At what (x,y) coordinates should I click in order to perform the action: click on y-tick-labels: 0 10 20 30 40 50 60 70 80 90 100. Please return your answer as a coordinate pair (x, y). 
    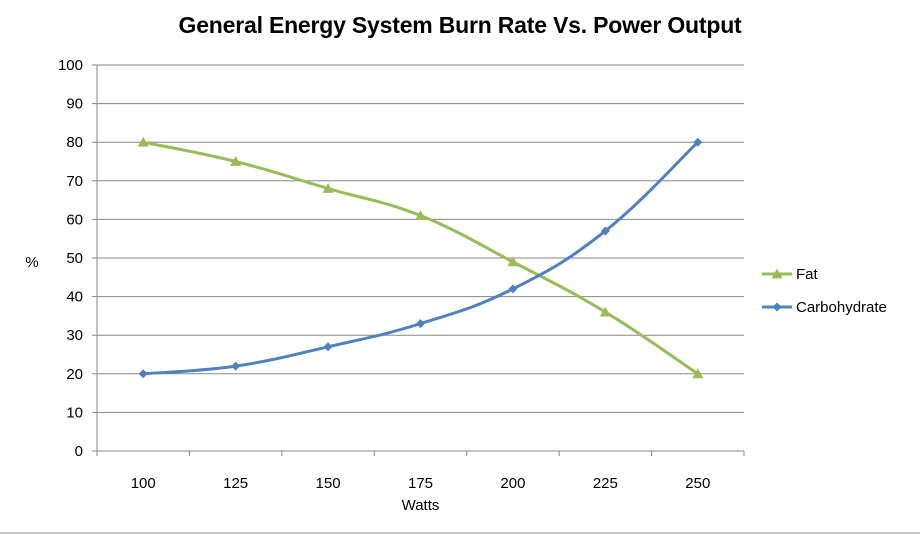
    Looking at the image, I should click on (70, 258).